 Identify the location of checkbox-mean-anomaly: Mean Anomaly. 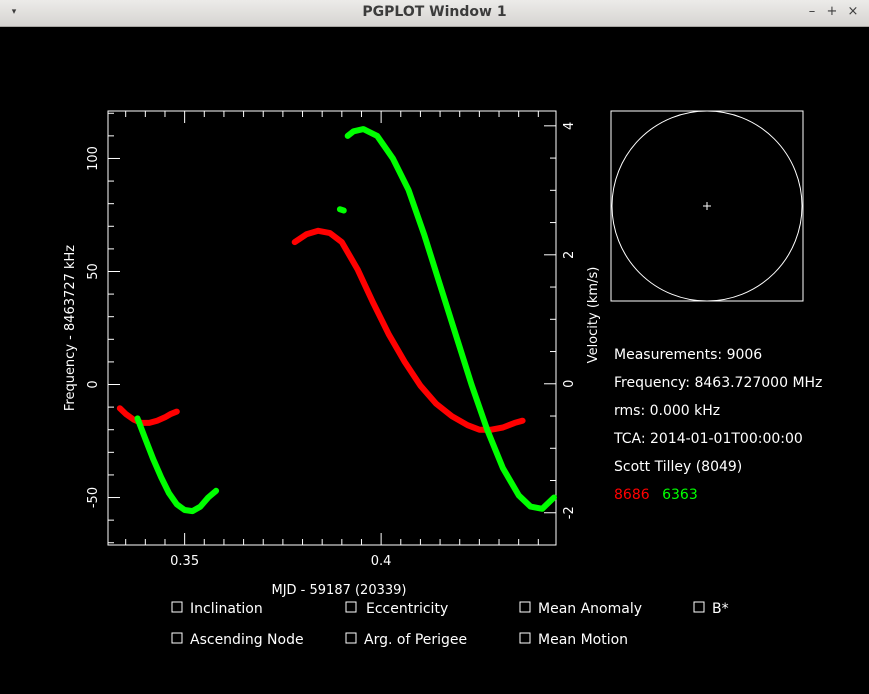
(580, 609).